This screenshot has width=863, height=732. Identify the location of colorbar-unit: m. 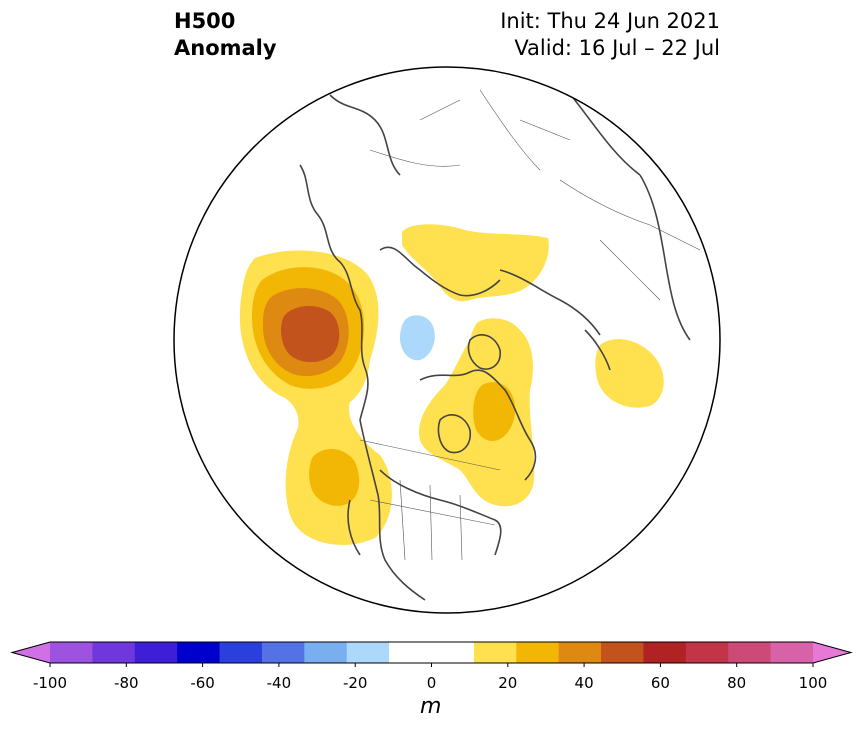
(431, 706).